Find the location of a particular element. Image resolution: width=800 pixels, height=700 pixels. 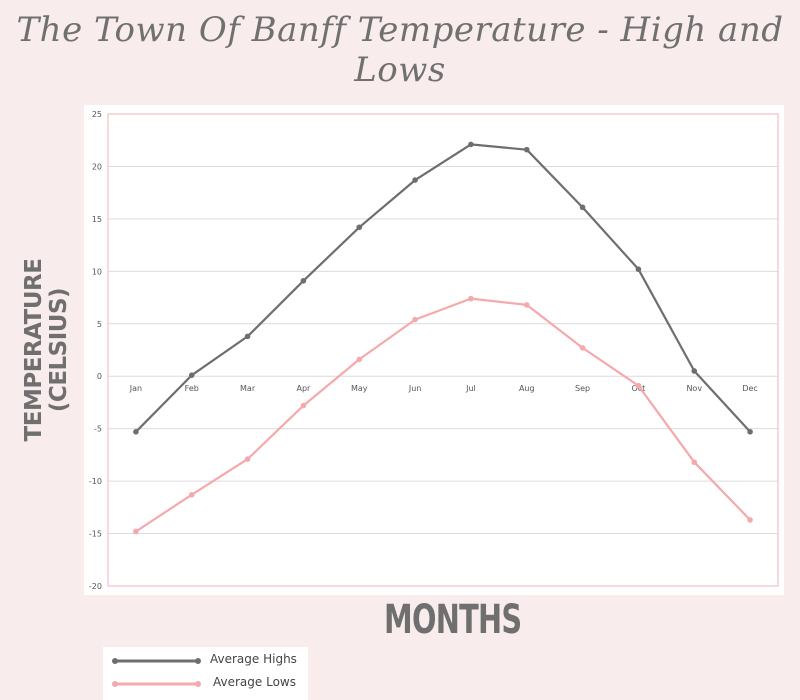

y-tick-label: 0 is located at coordinates (99, 376).